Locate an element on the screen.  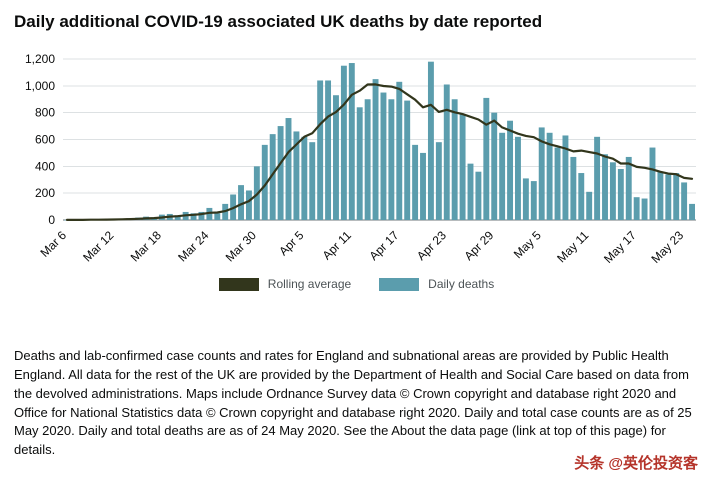
chart-legend: Rolling average Daily deaths is located at coordinates (356, 284).